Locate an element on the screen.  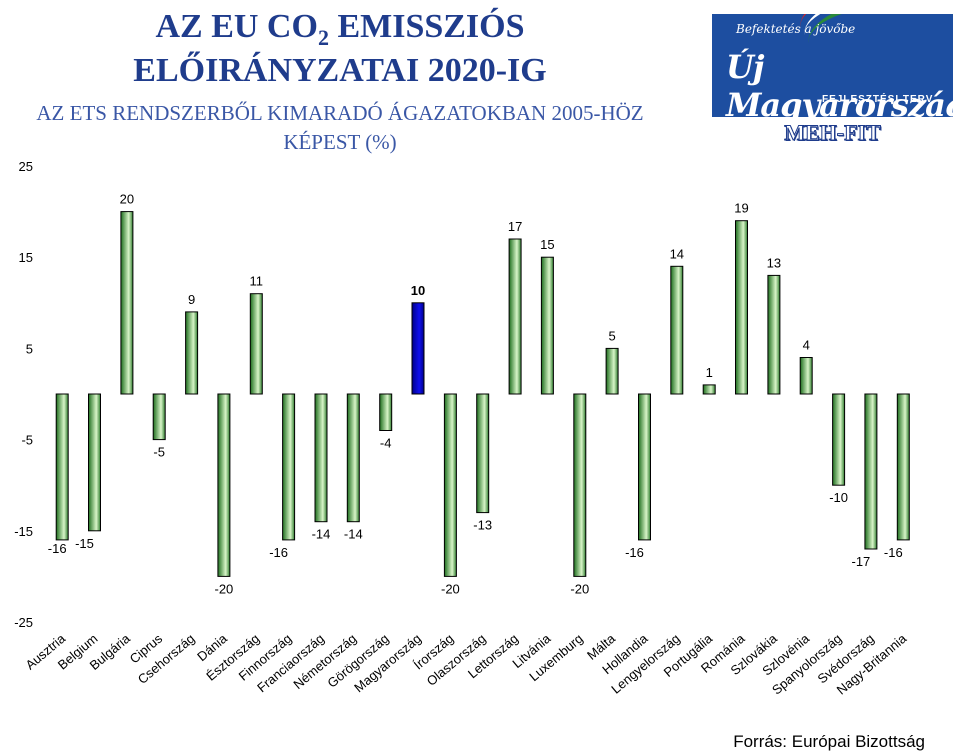
chart-subtitle-line2: KÉPEST (%) is located at coordinates (340, 142).